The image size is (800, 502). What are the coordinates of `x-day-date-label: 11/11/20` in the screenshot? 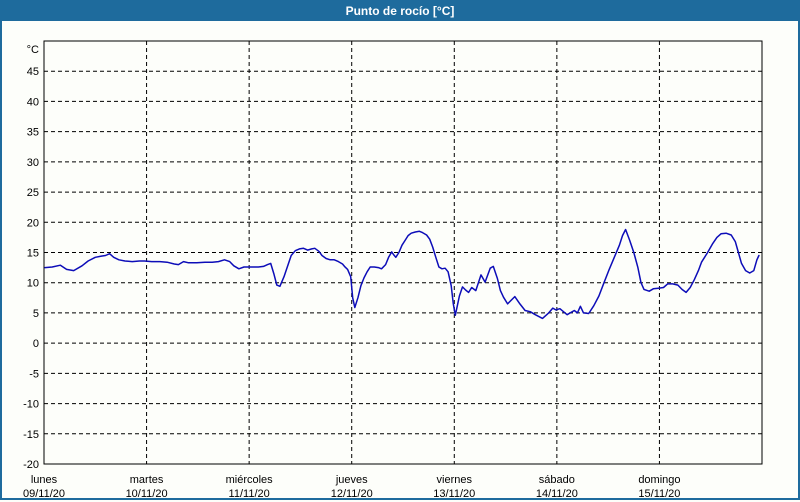 It's located at (249, 494).